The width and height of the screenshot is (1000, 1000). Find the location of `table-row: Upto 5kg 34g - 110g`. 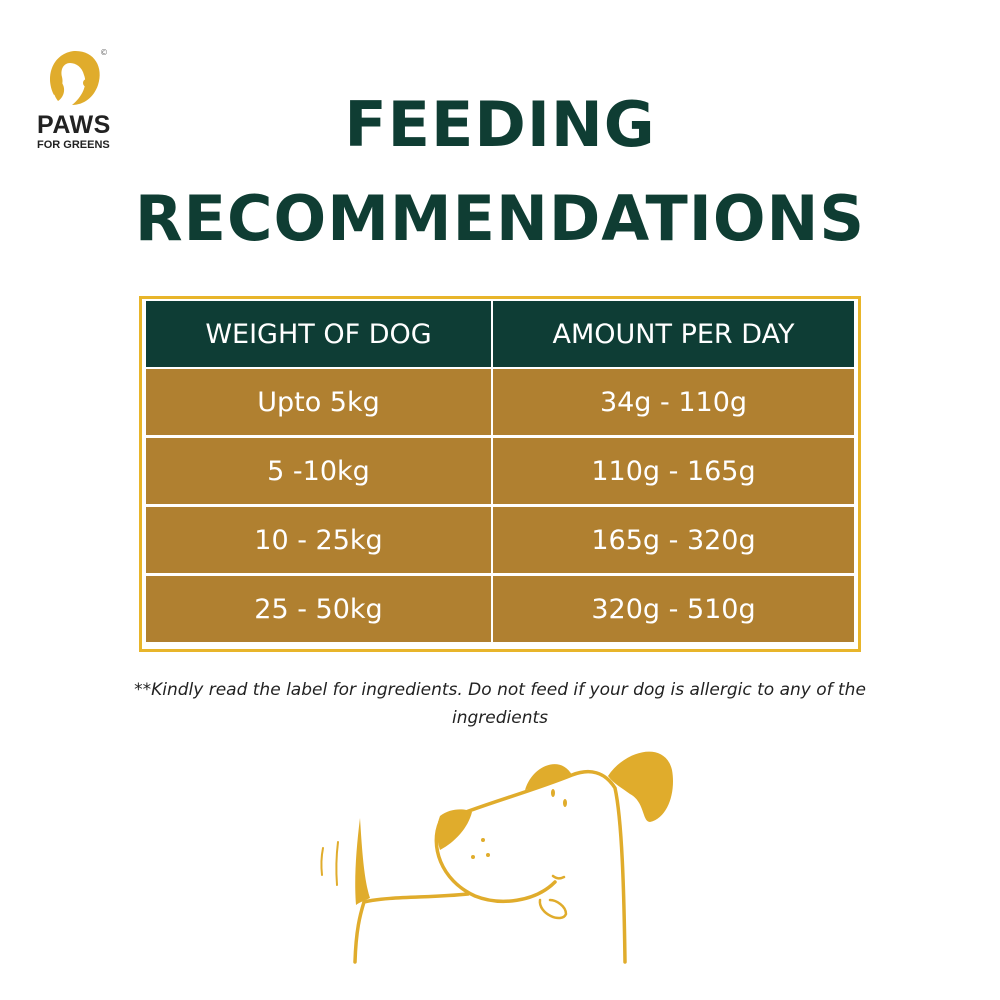

table-row: Upto 5kg 34g - 110g is located at coordinates (500, 402).